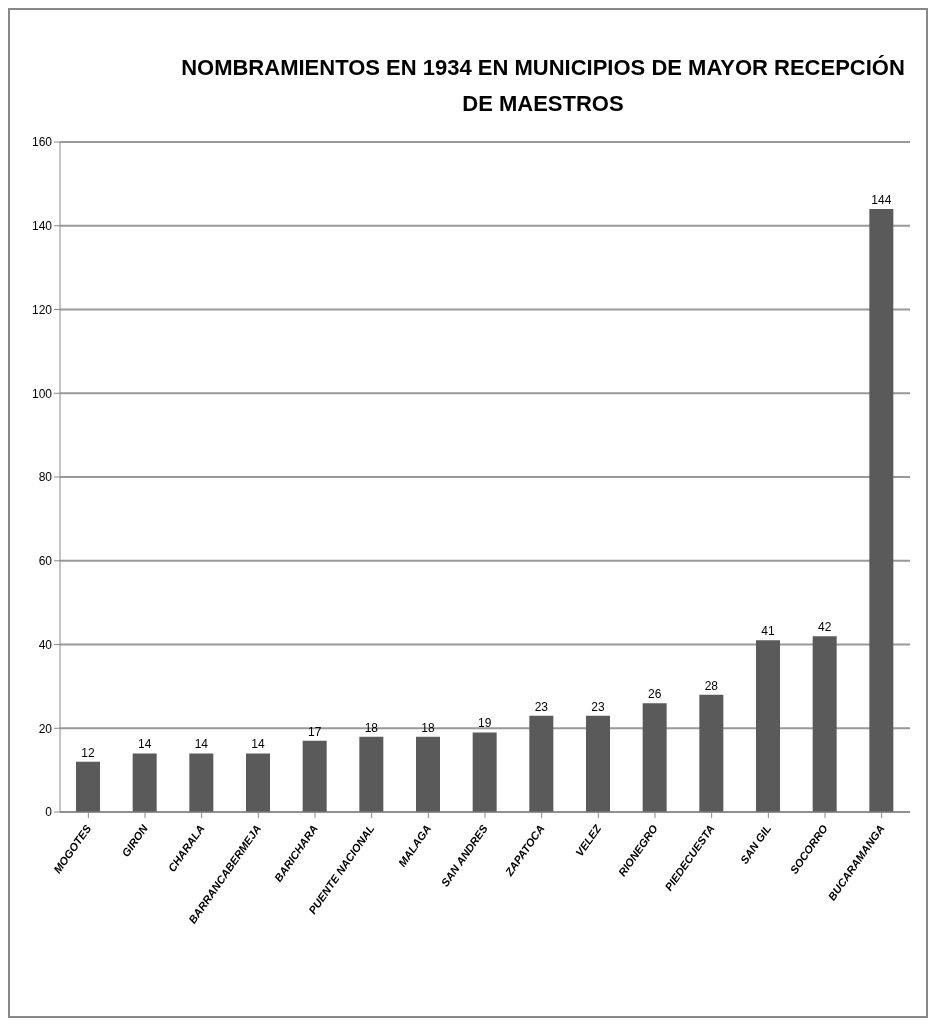 This screenshot has width=944, height=1030. What do you see at coordinates (45, 561) in the screenshot?
I see `y-tick-label: 60` at bounding box center [45, 561].